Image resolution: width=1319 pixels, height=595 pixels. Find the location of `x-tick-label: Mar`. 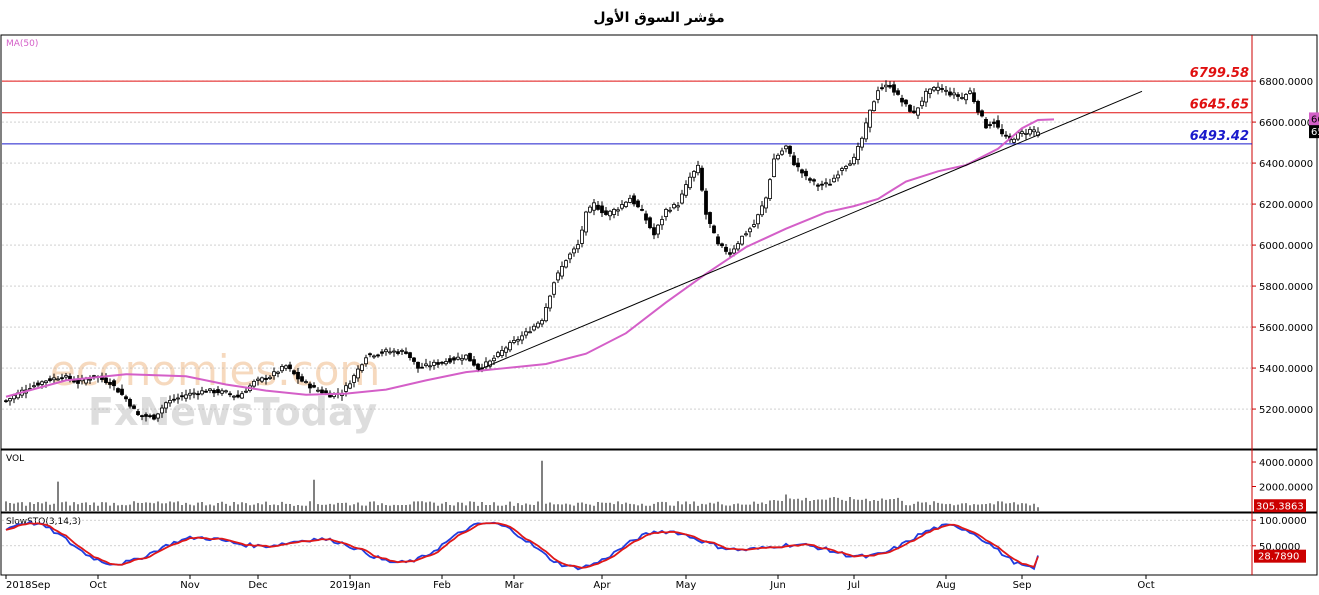

x-tick-label: Mar is located at coordinates (515, 585).